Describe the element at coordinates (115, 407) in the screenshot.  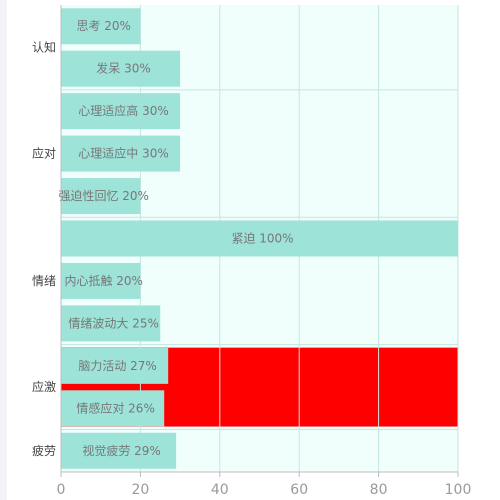
I see `bar-label: 情感应对 26%` at that location.